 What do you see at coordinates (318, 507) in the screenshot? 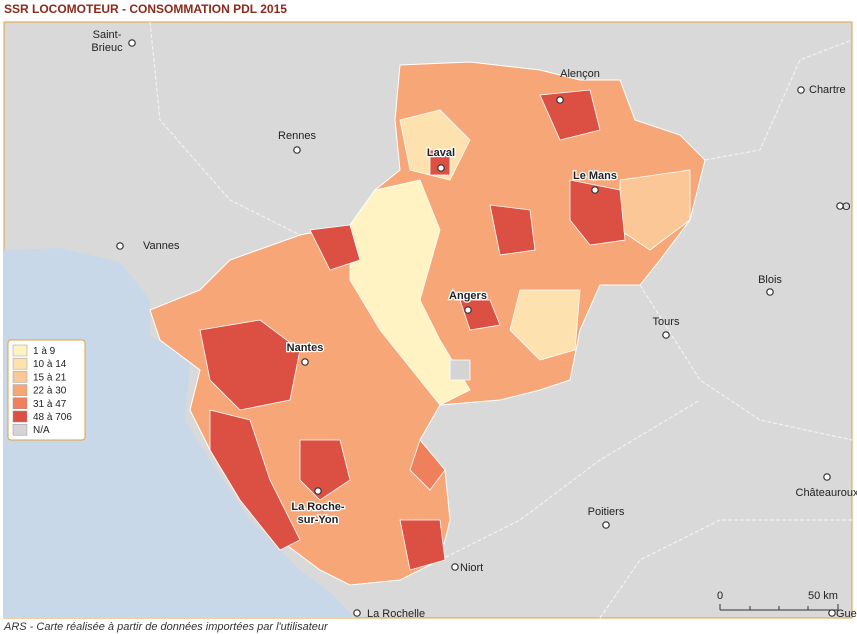
I see `city-label: La Roche-` at bounding box center [318, 507].